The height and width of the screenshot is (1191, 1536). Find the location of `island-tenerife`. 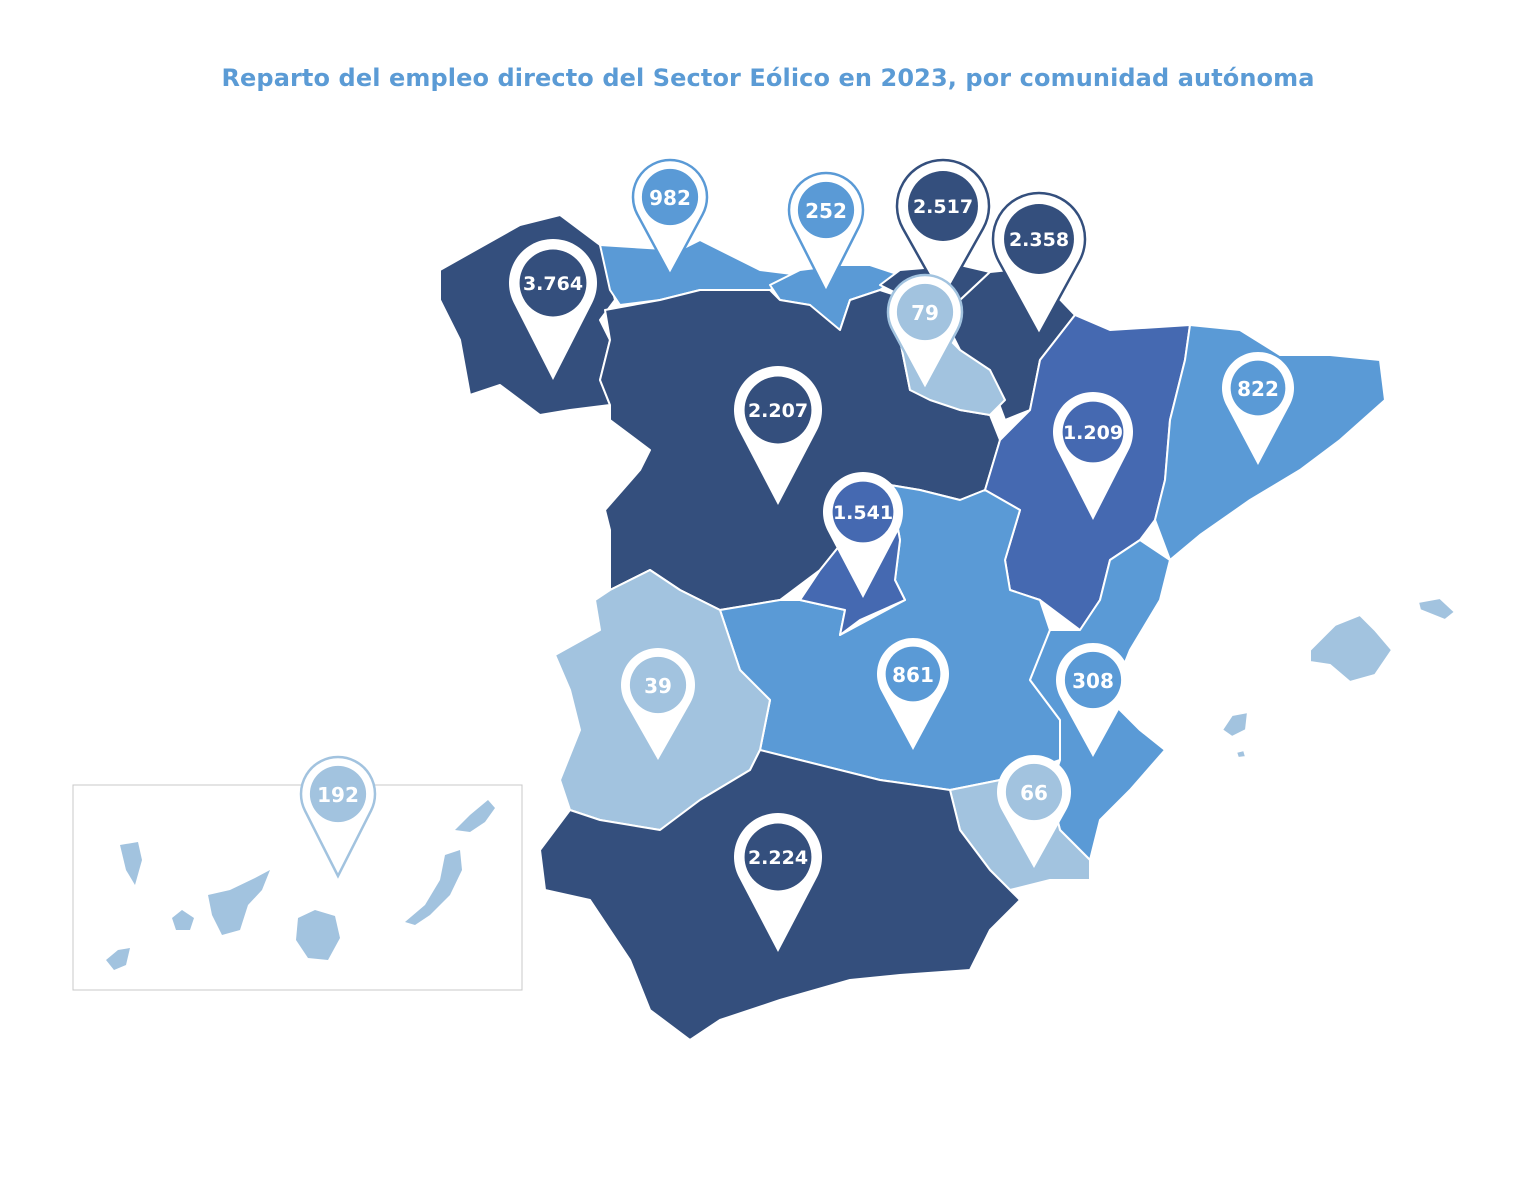

island-tenerife is located at coordinates (239, 902).